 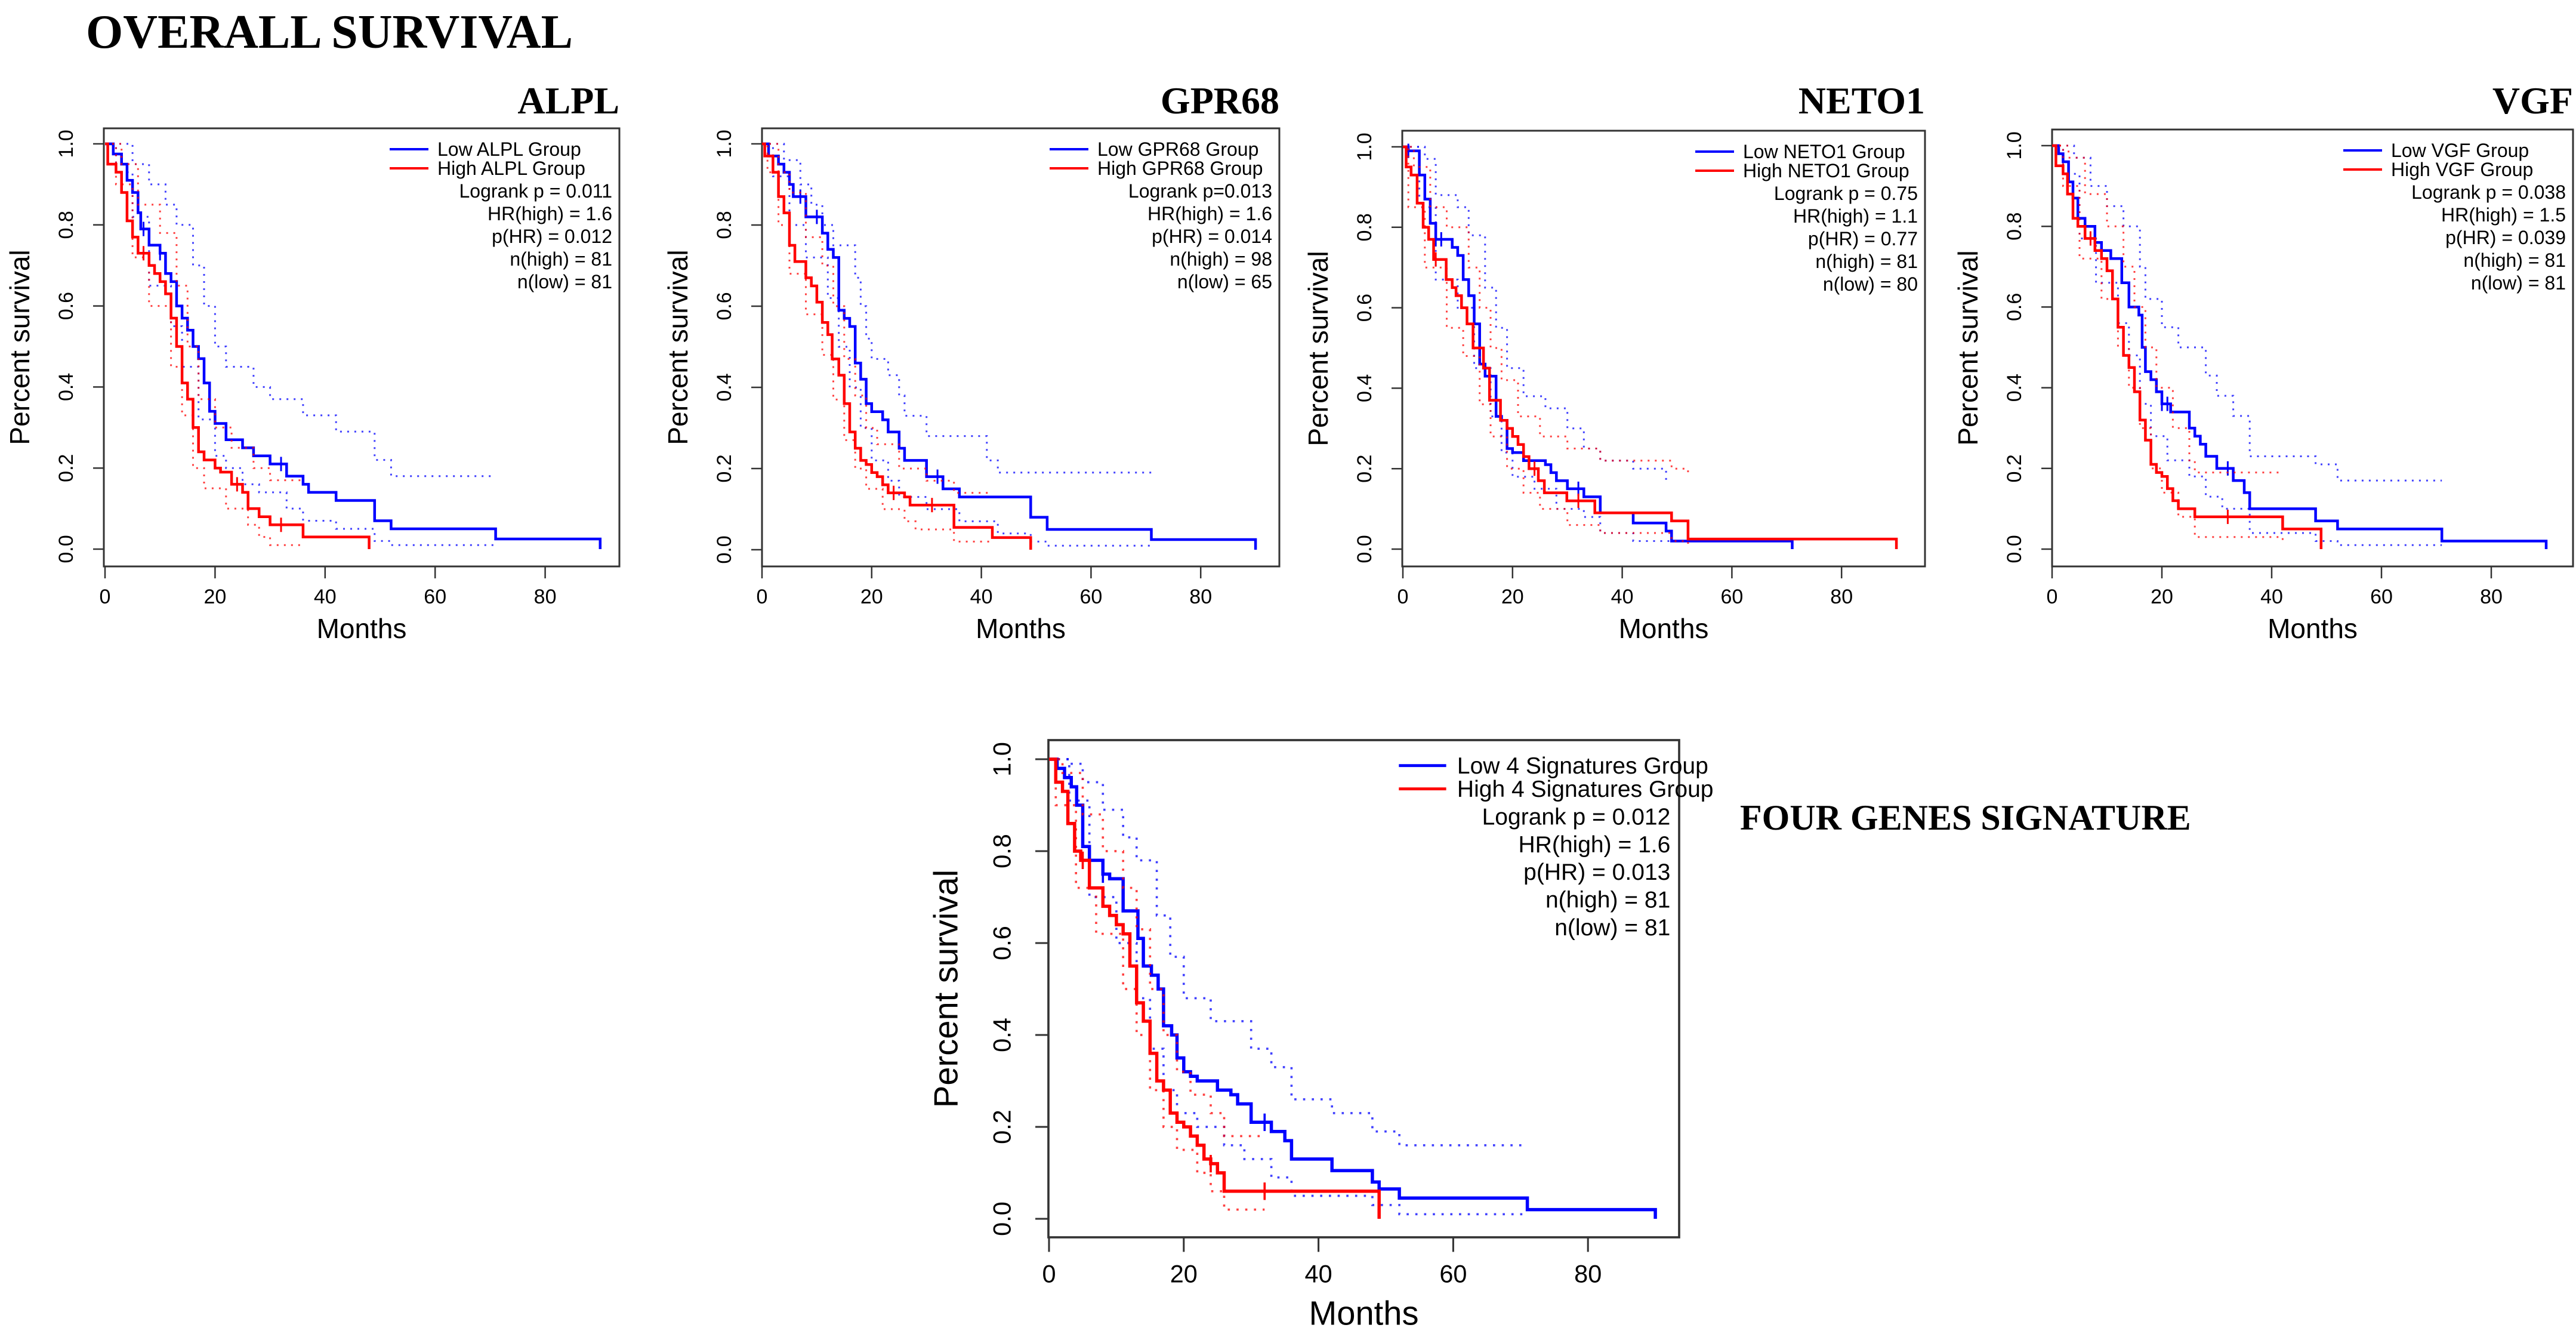 What do you see at coordinates (511, 168) in the screenshot?
I see `legend-label: High ALPL Group` at bounding box center [511, 168].